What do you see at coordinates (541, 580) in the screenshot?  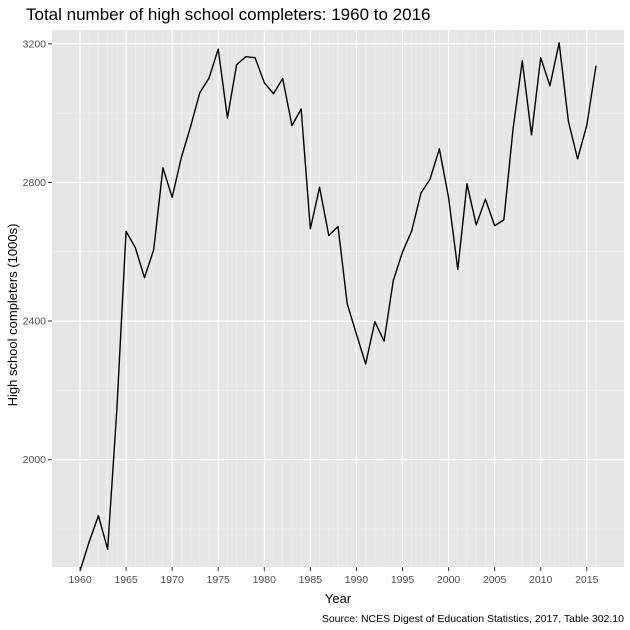 I see `x-tick-label: 2010` at bounding box center [541, 580].